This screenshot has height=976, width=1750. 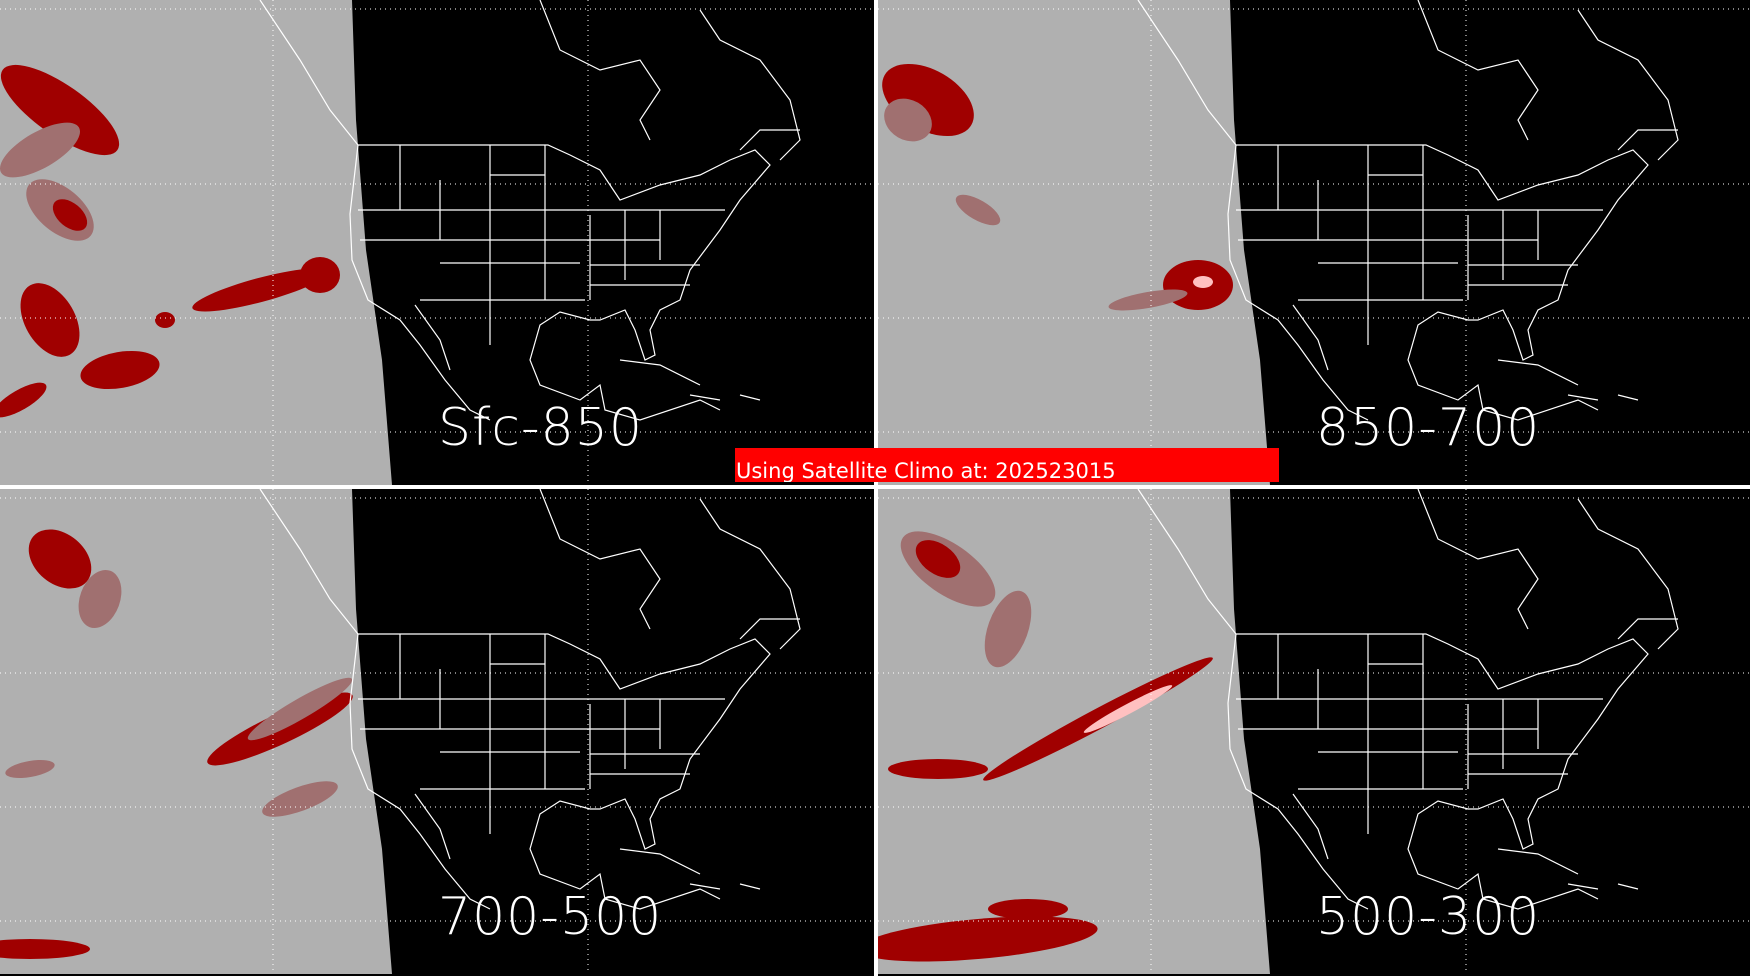 What do you see at coordinates (550, 917) in the screenshot?
I see `panel-label: 700-500` at bounding box center [550, 917].